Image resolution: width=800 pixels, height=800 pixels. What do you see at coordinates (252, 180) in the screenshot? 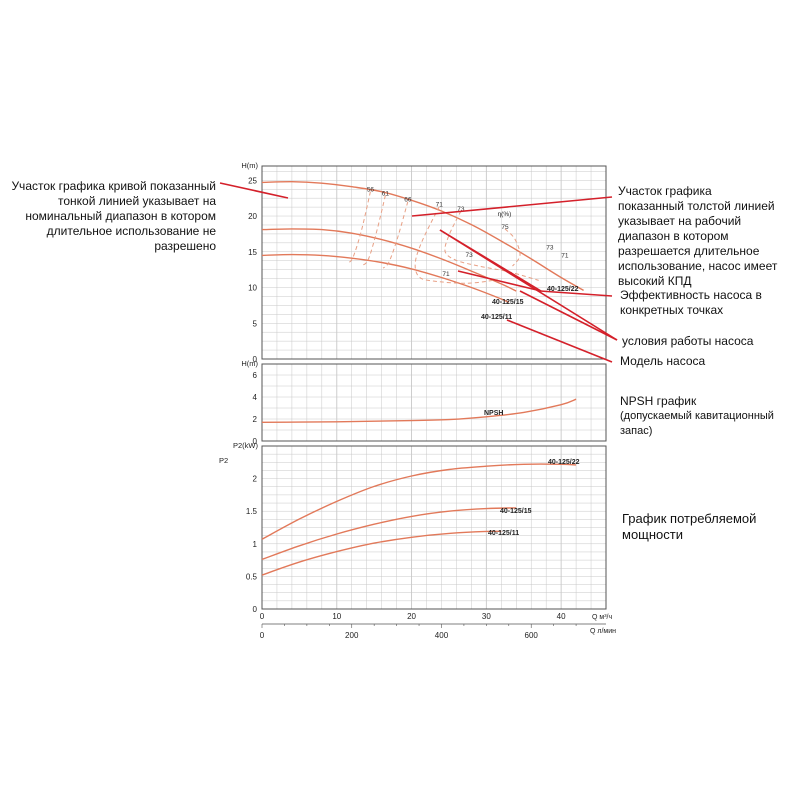
I see `y-tick-label: 25` at bounding box center [252, 180].